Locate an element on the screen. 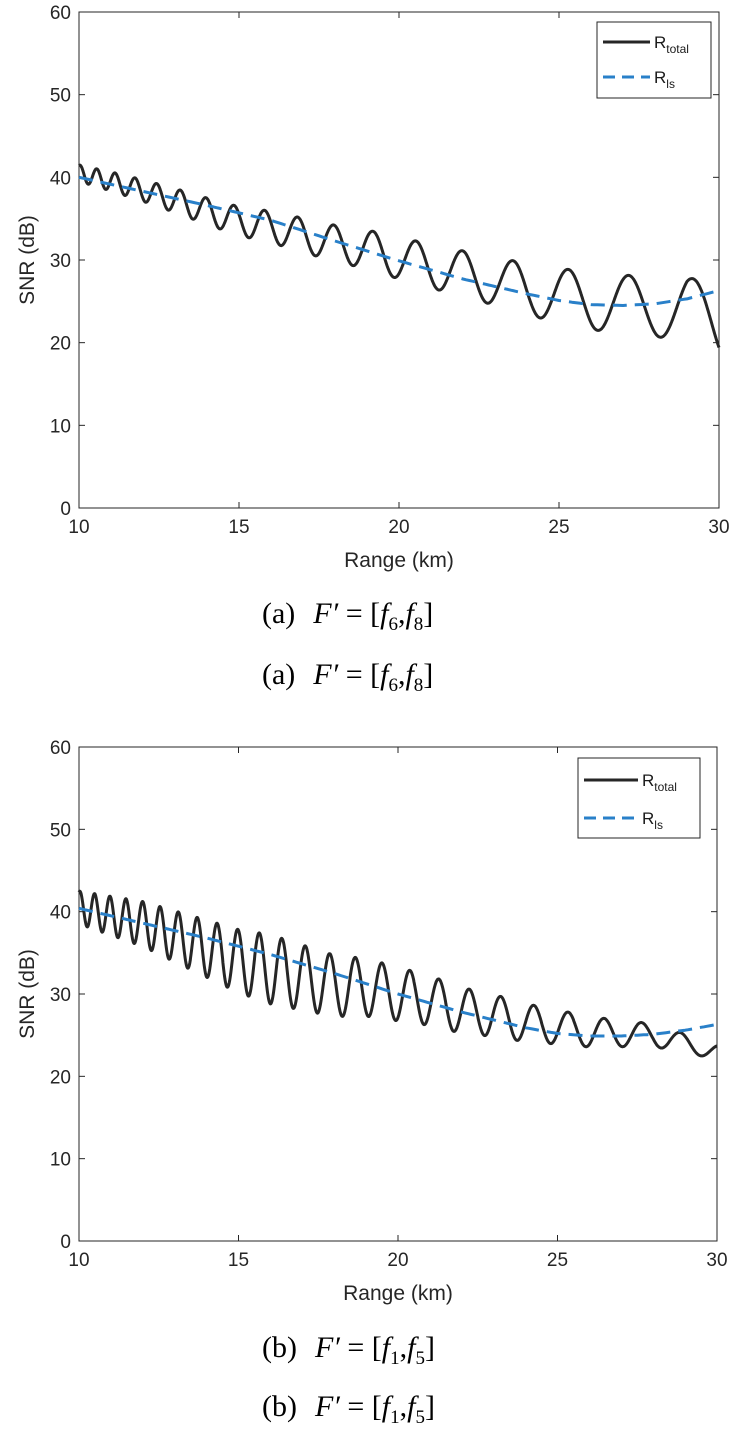 This screenshot has height=1430, width=733. chart-a-legend-box is located at coordinates (654, 60).